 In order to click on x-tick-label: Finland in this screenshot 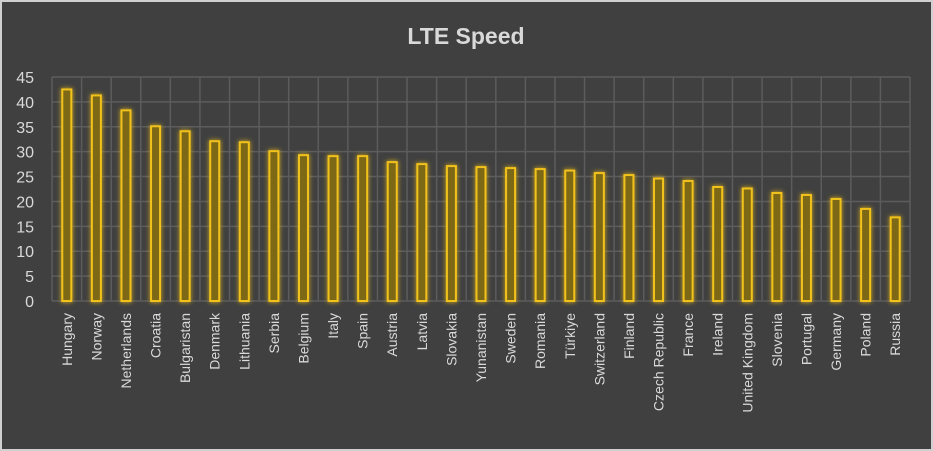, I will do `click(629, 336)`.